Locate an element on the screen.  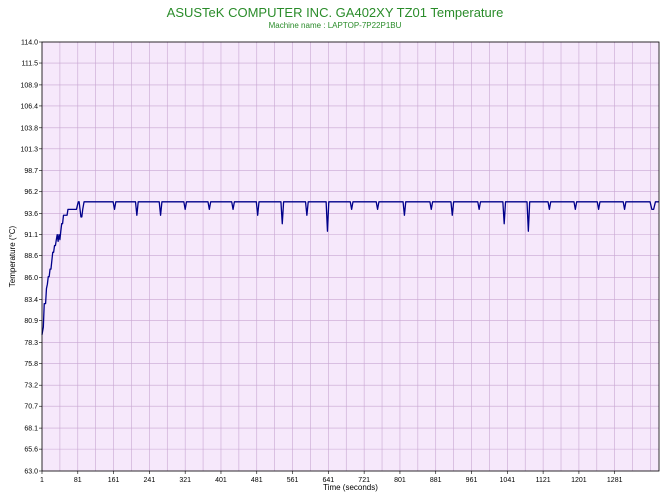
y-tick-label: 93.6 is located at coordinates (31, 214).